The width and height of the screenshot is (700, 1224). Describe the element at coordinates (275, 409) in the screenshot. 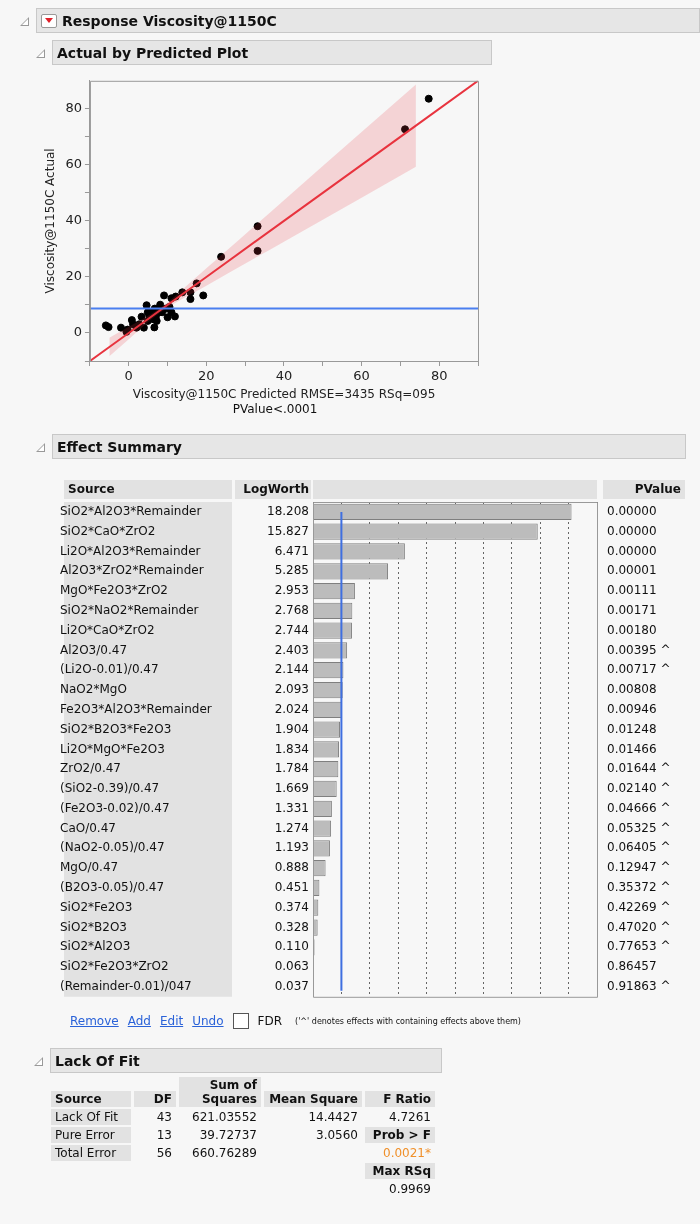

I see `text: PValue<.0001` at that location.